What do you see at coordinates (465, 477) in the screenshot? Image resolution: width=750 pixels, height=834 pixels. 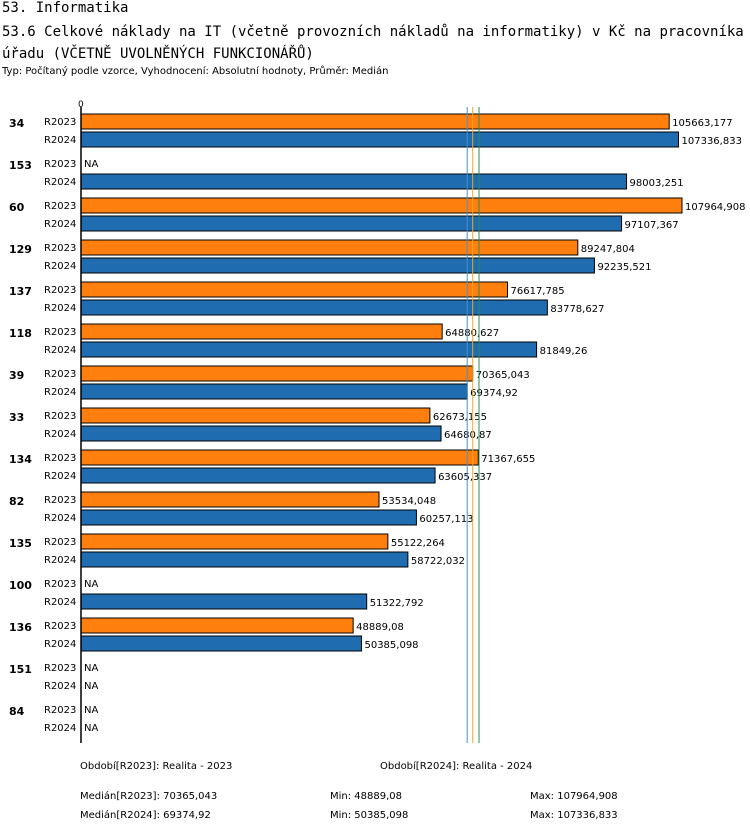 I see `data-label: 63605,337` at bounding box center [465, 477].